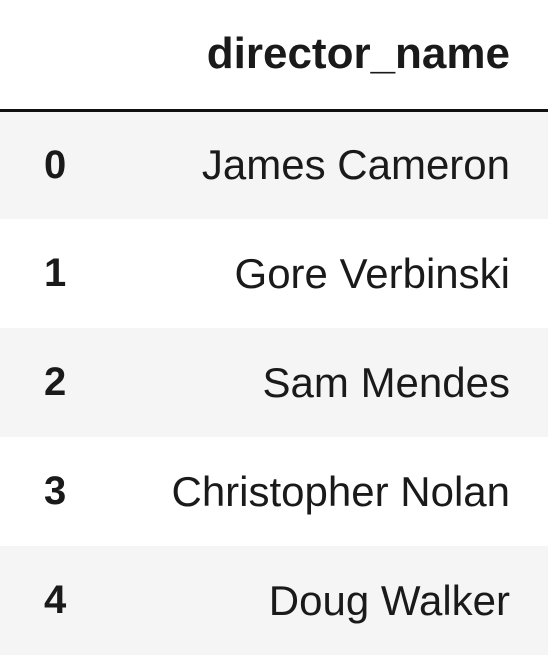 Image resolution: width=548 pixels, height=672 pixels. Describe the element at coordinates (386, 382) in the screenshot. I see `director-name-cell: Sam Mendes` at that location.